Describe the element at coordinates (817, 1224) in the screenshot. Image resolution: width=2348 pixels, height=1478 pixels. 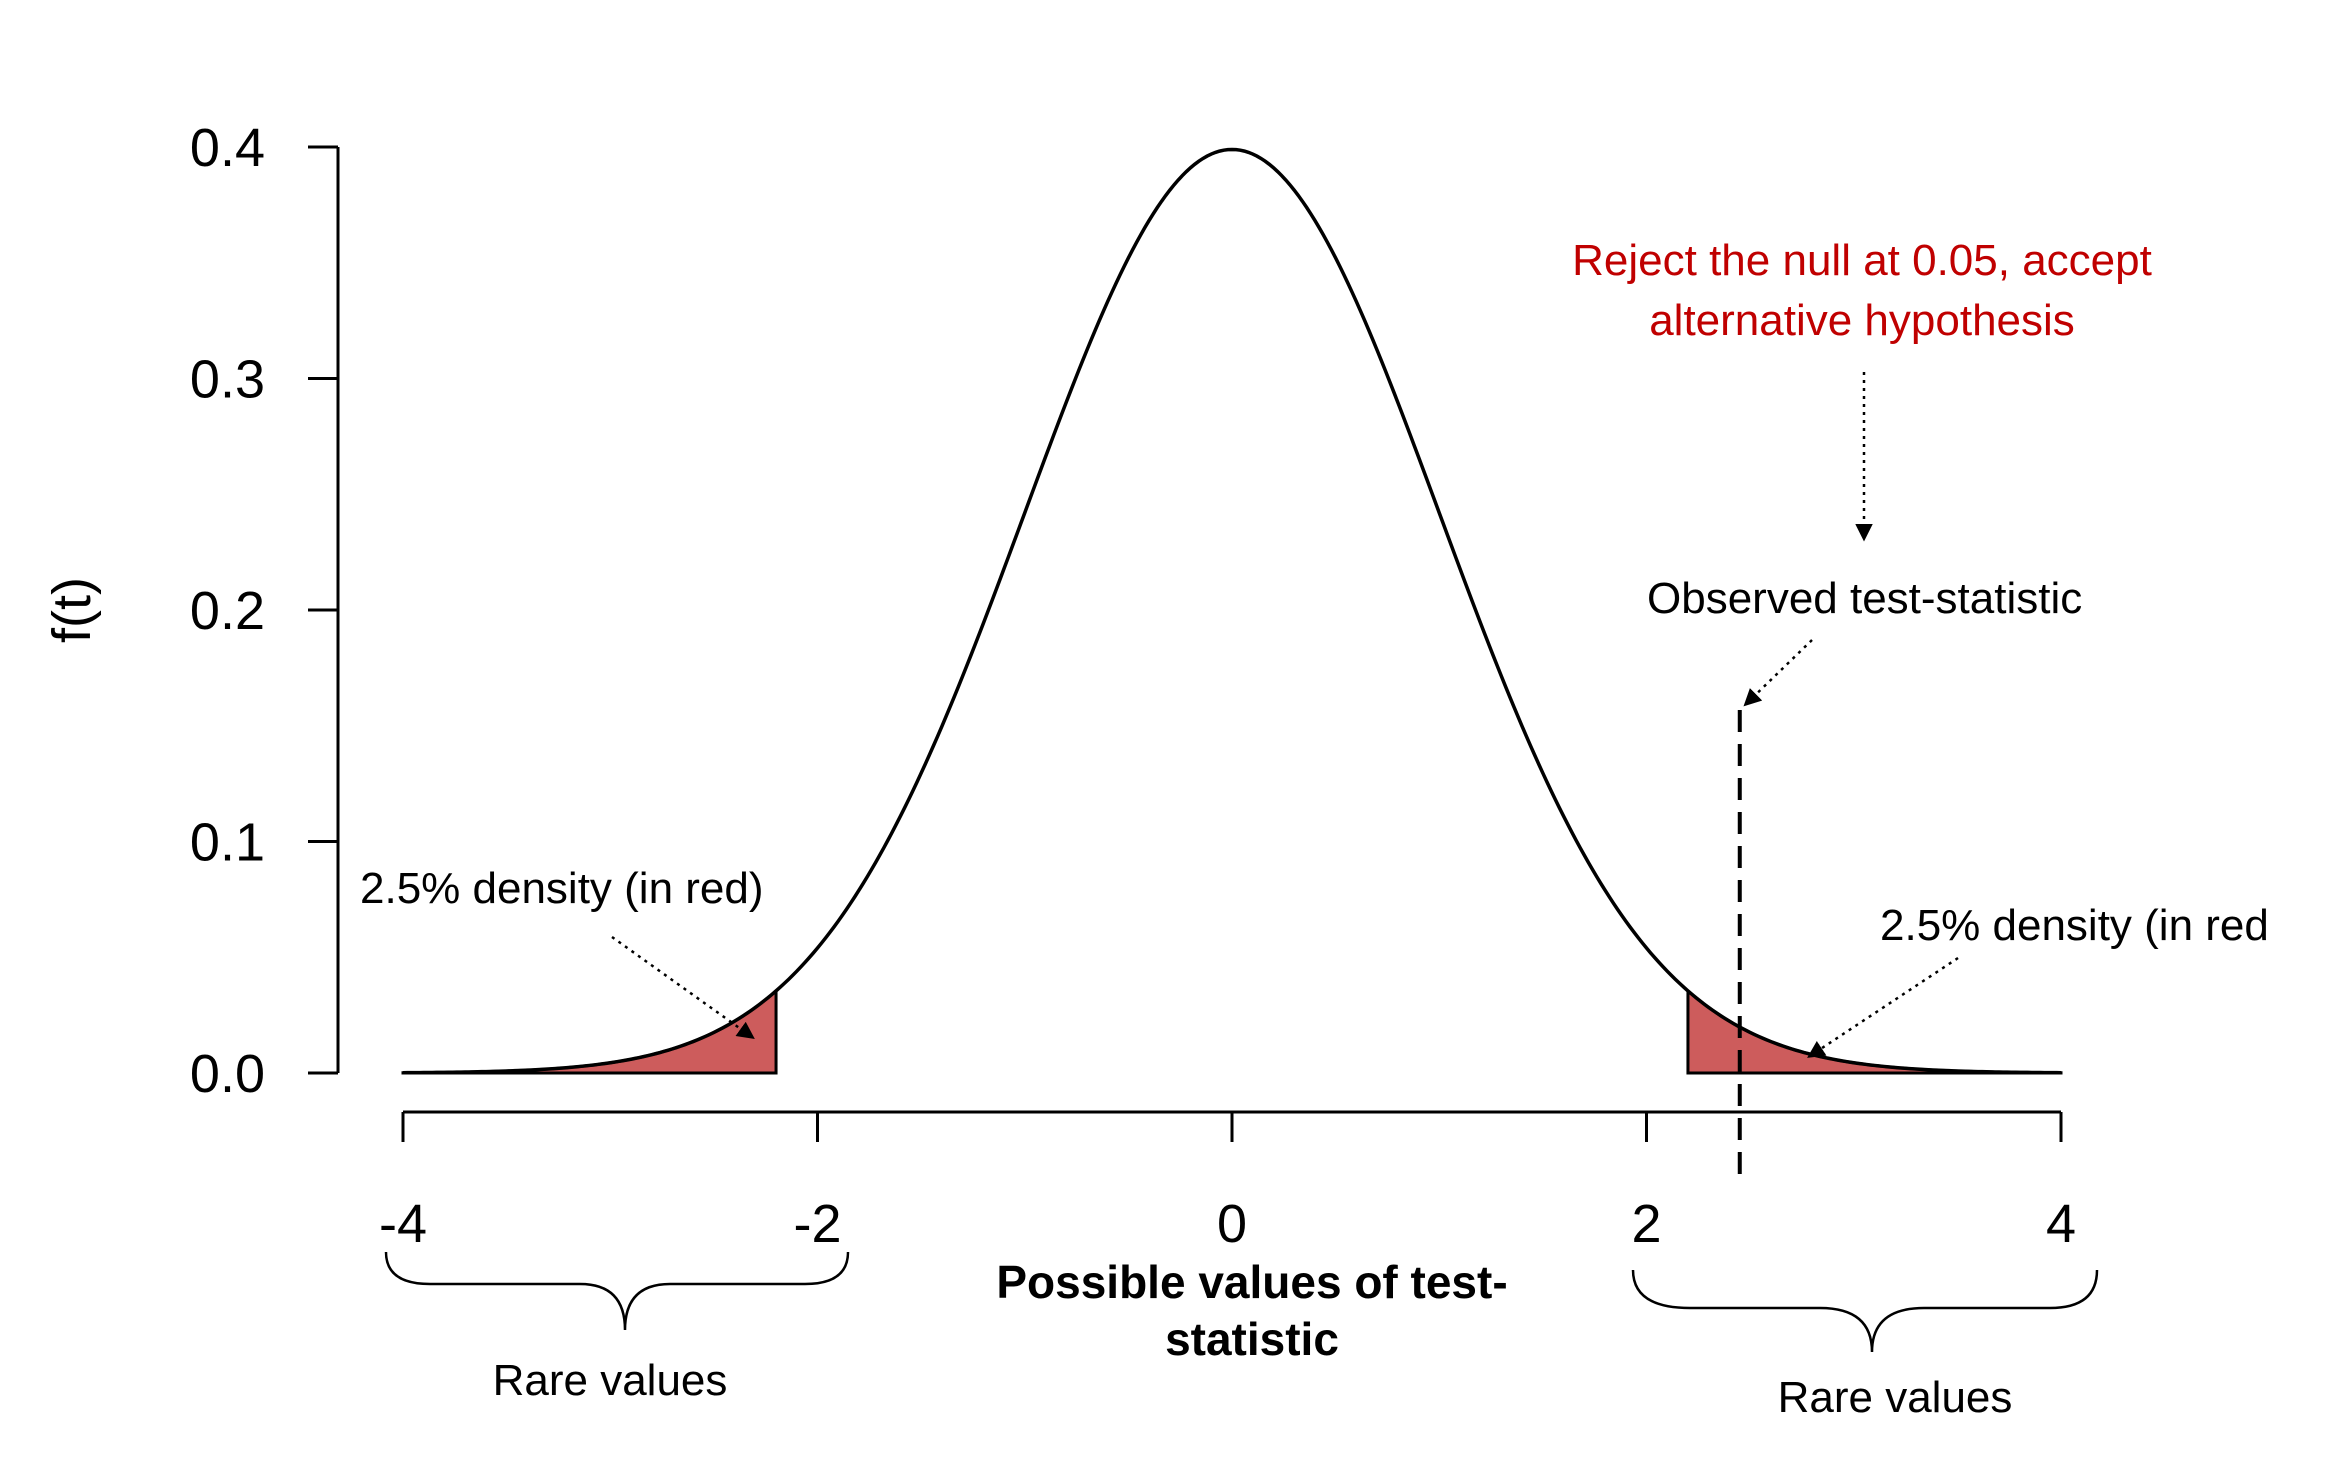
I see `x-tick-label: -2` at that location.